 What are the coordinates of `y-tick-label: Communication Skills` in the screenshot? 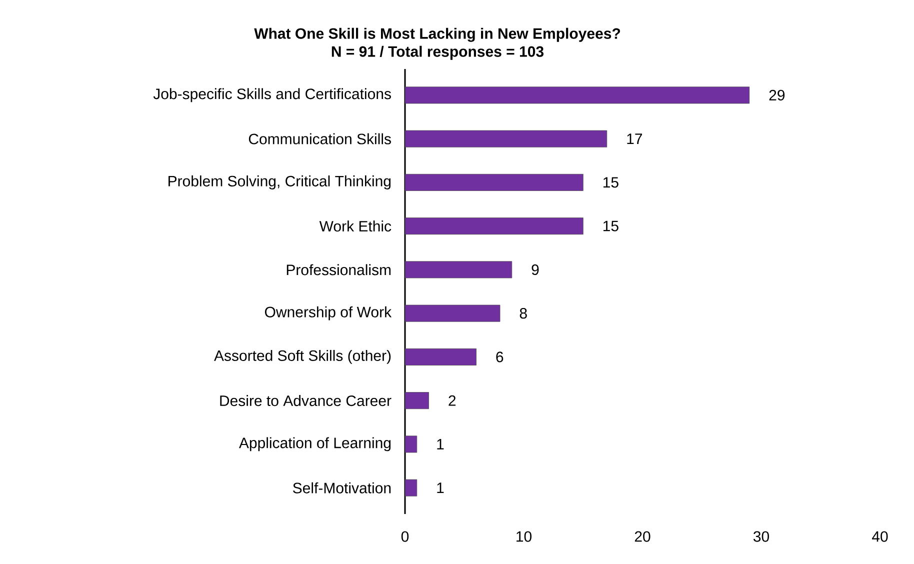 It's located at (319, 138).